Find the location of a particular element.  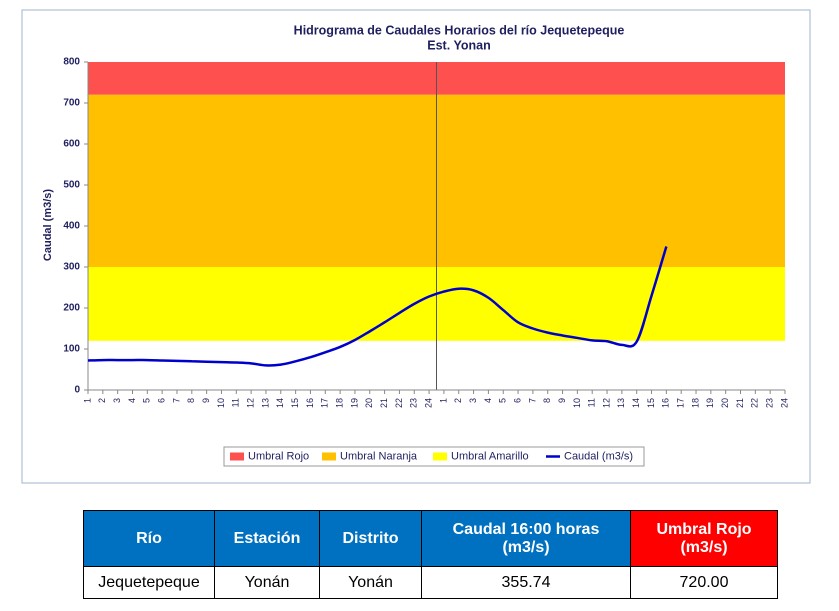

header-cell: Río is located at coordinates (149, 538).